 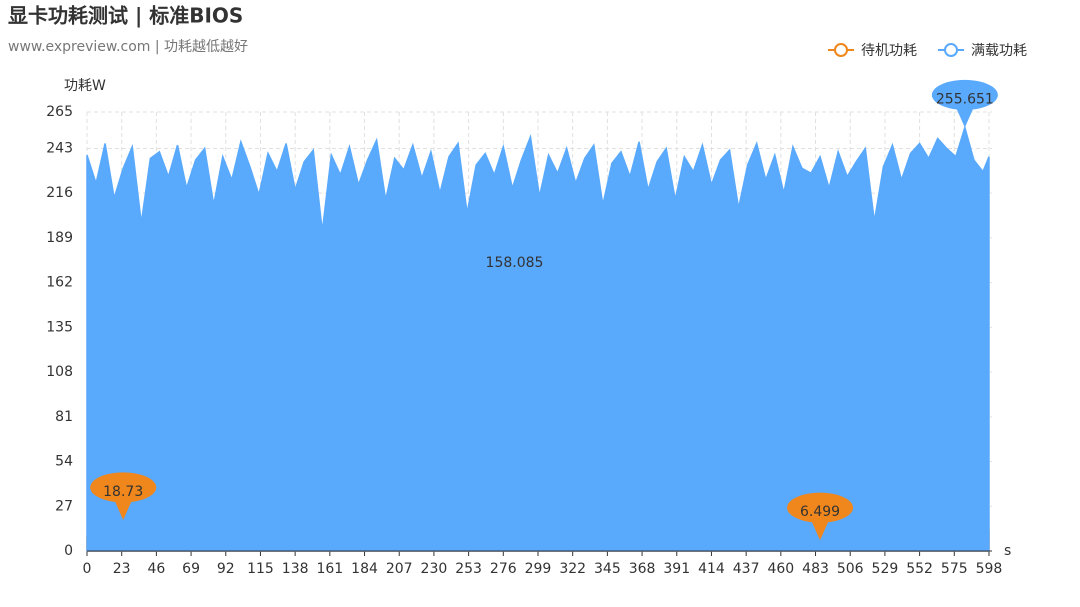 What do you see at coordinates (815, 569) in the screenshot?
I see `x-tick-label: 483` at bounding box center [815, 569].